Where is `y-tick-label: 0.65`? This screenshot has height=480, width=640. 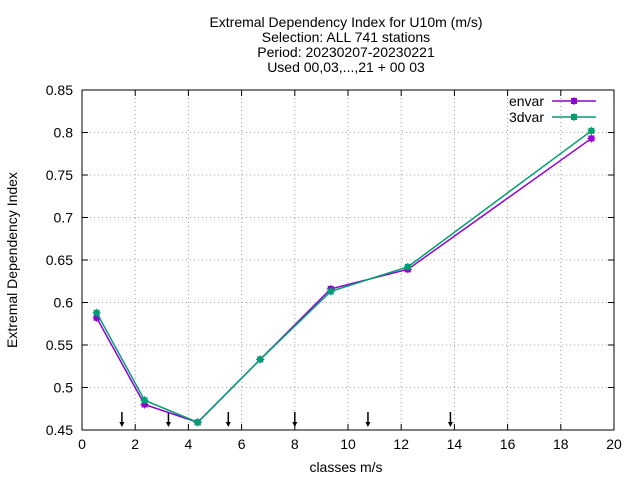 y-tick-label: 0.65 is located at coordinates (59, 260).